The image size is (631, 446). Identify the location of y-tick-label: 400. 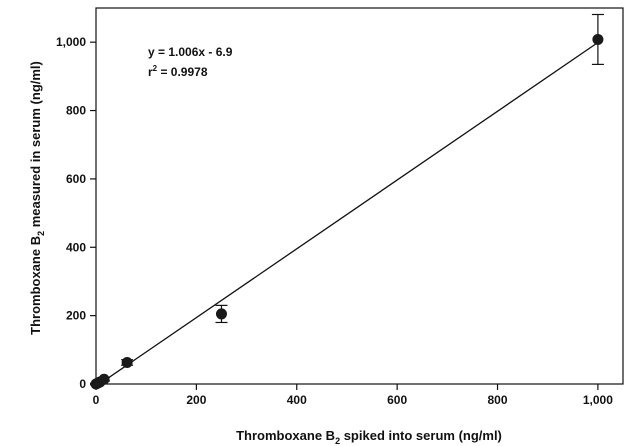
(76, 247).